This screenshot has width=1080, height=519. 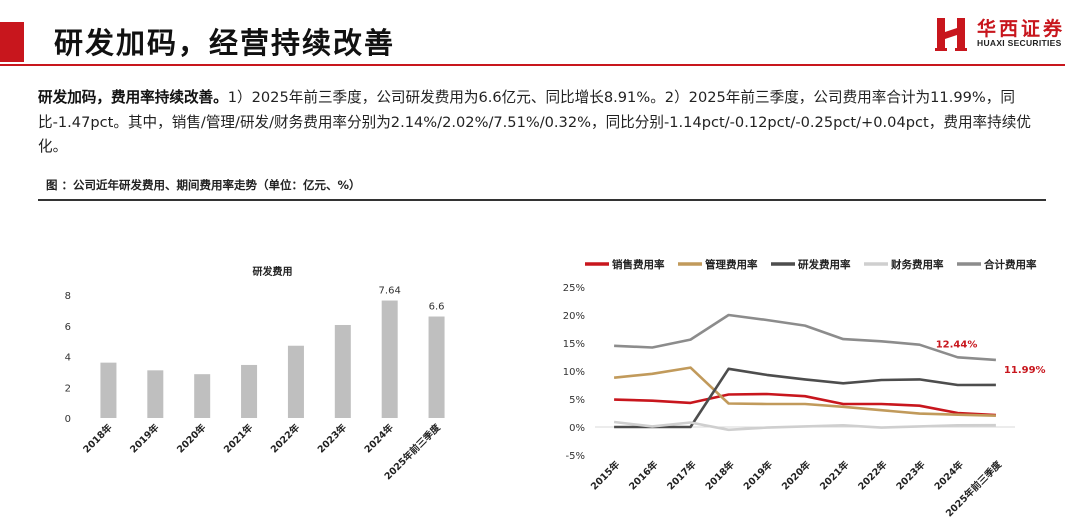 What do you see at coordinates (824, 264) in the screenshot?
I see `legend-label: 研发费用率` at bounding box center [824, 264].